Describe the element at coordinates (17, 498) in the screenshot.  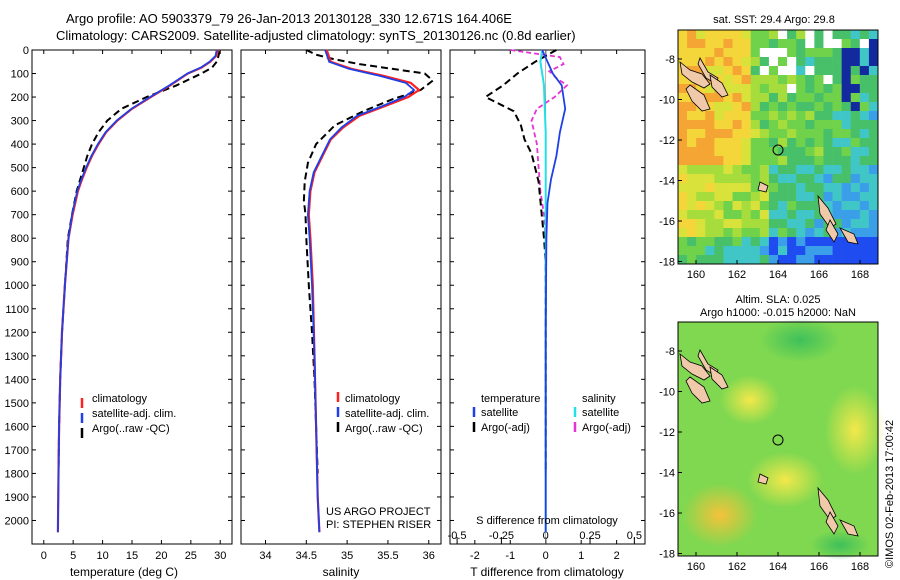
I see `depth-tick-label: 1900` at that location.